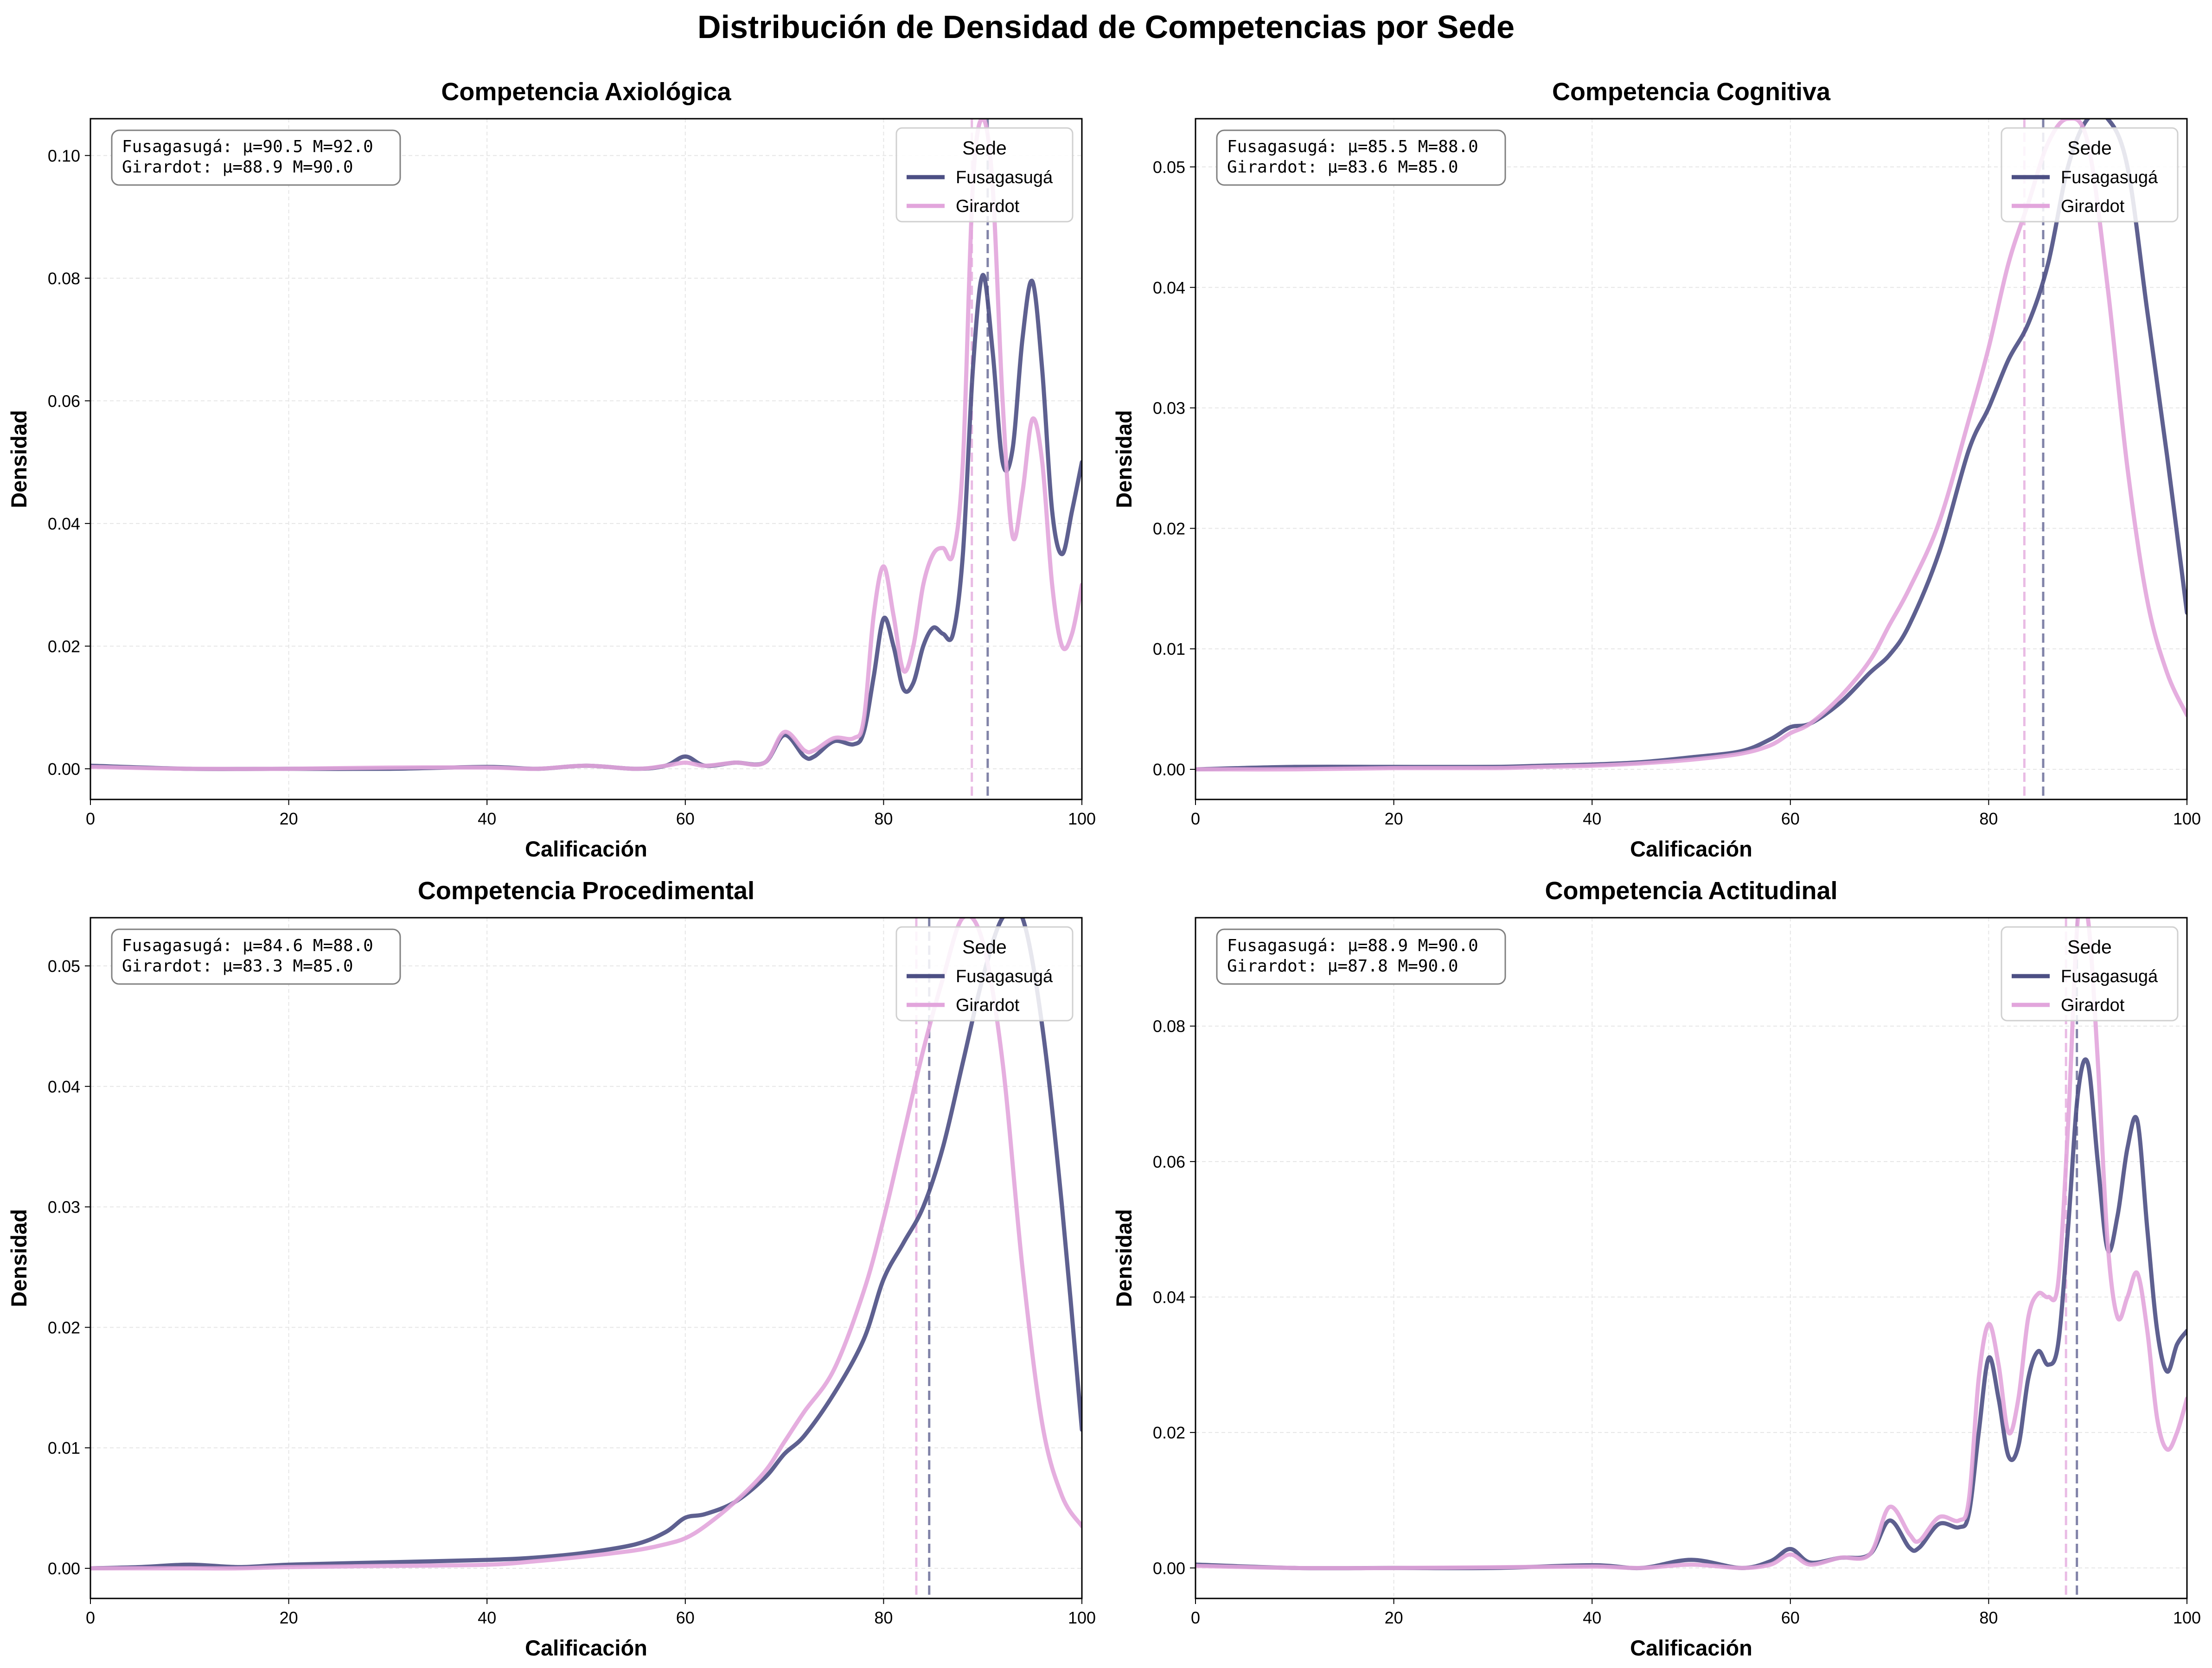 The height and width of the screenshot is (1668, 2212). What do you see at coordinates (248, 147) in the screenshot?
I see `stats-line: Fusagasugá: μ=90.5 M=92.0` at bounding box center [248, 147].